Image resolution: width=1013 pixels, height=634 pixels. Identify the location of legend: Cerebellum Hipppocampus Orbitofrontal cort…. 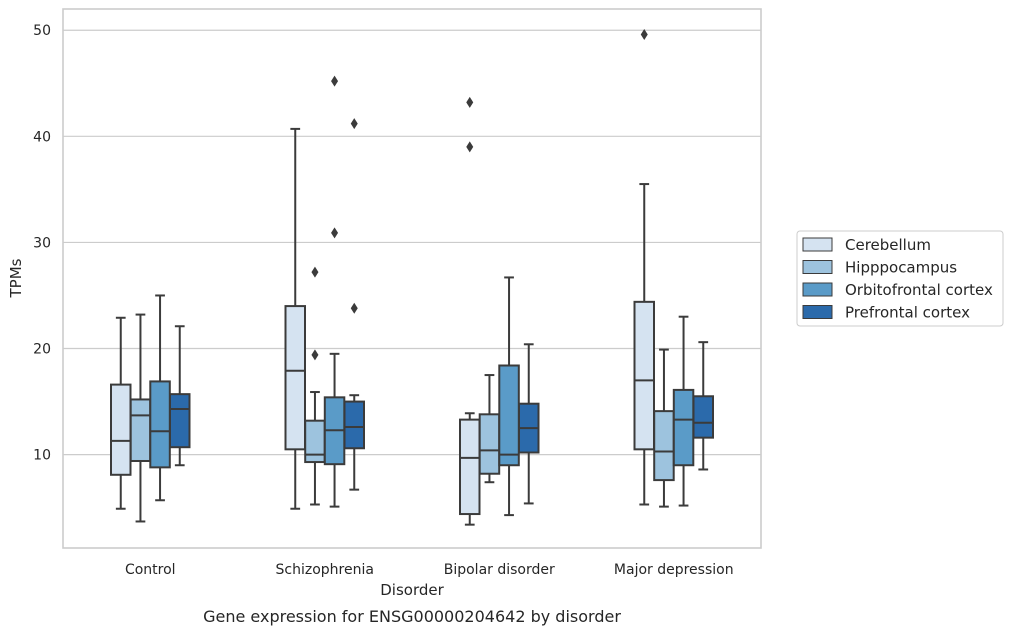
(900, 278).